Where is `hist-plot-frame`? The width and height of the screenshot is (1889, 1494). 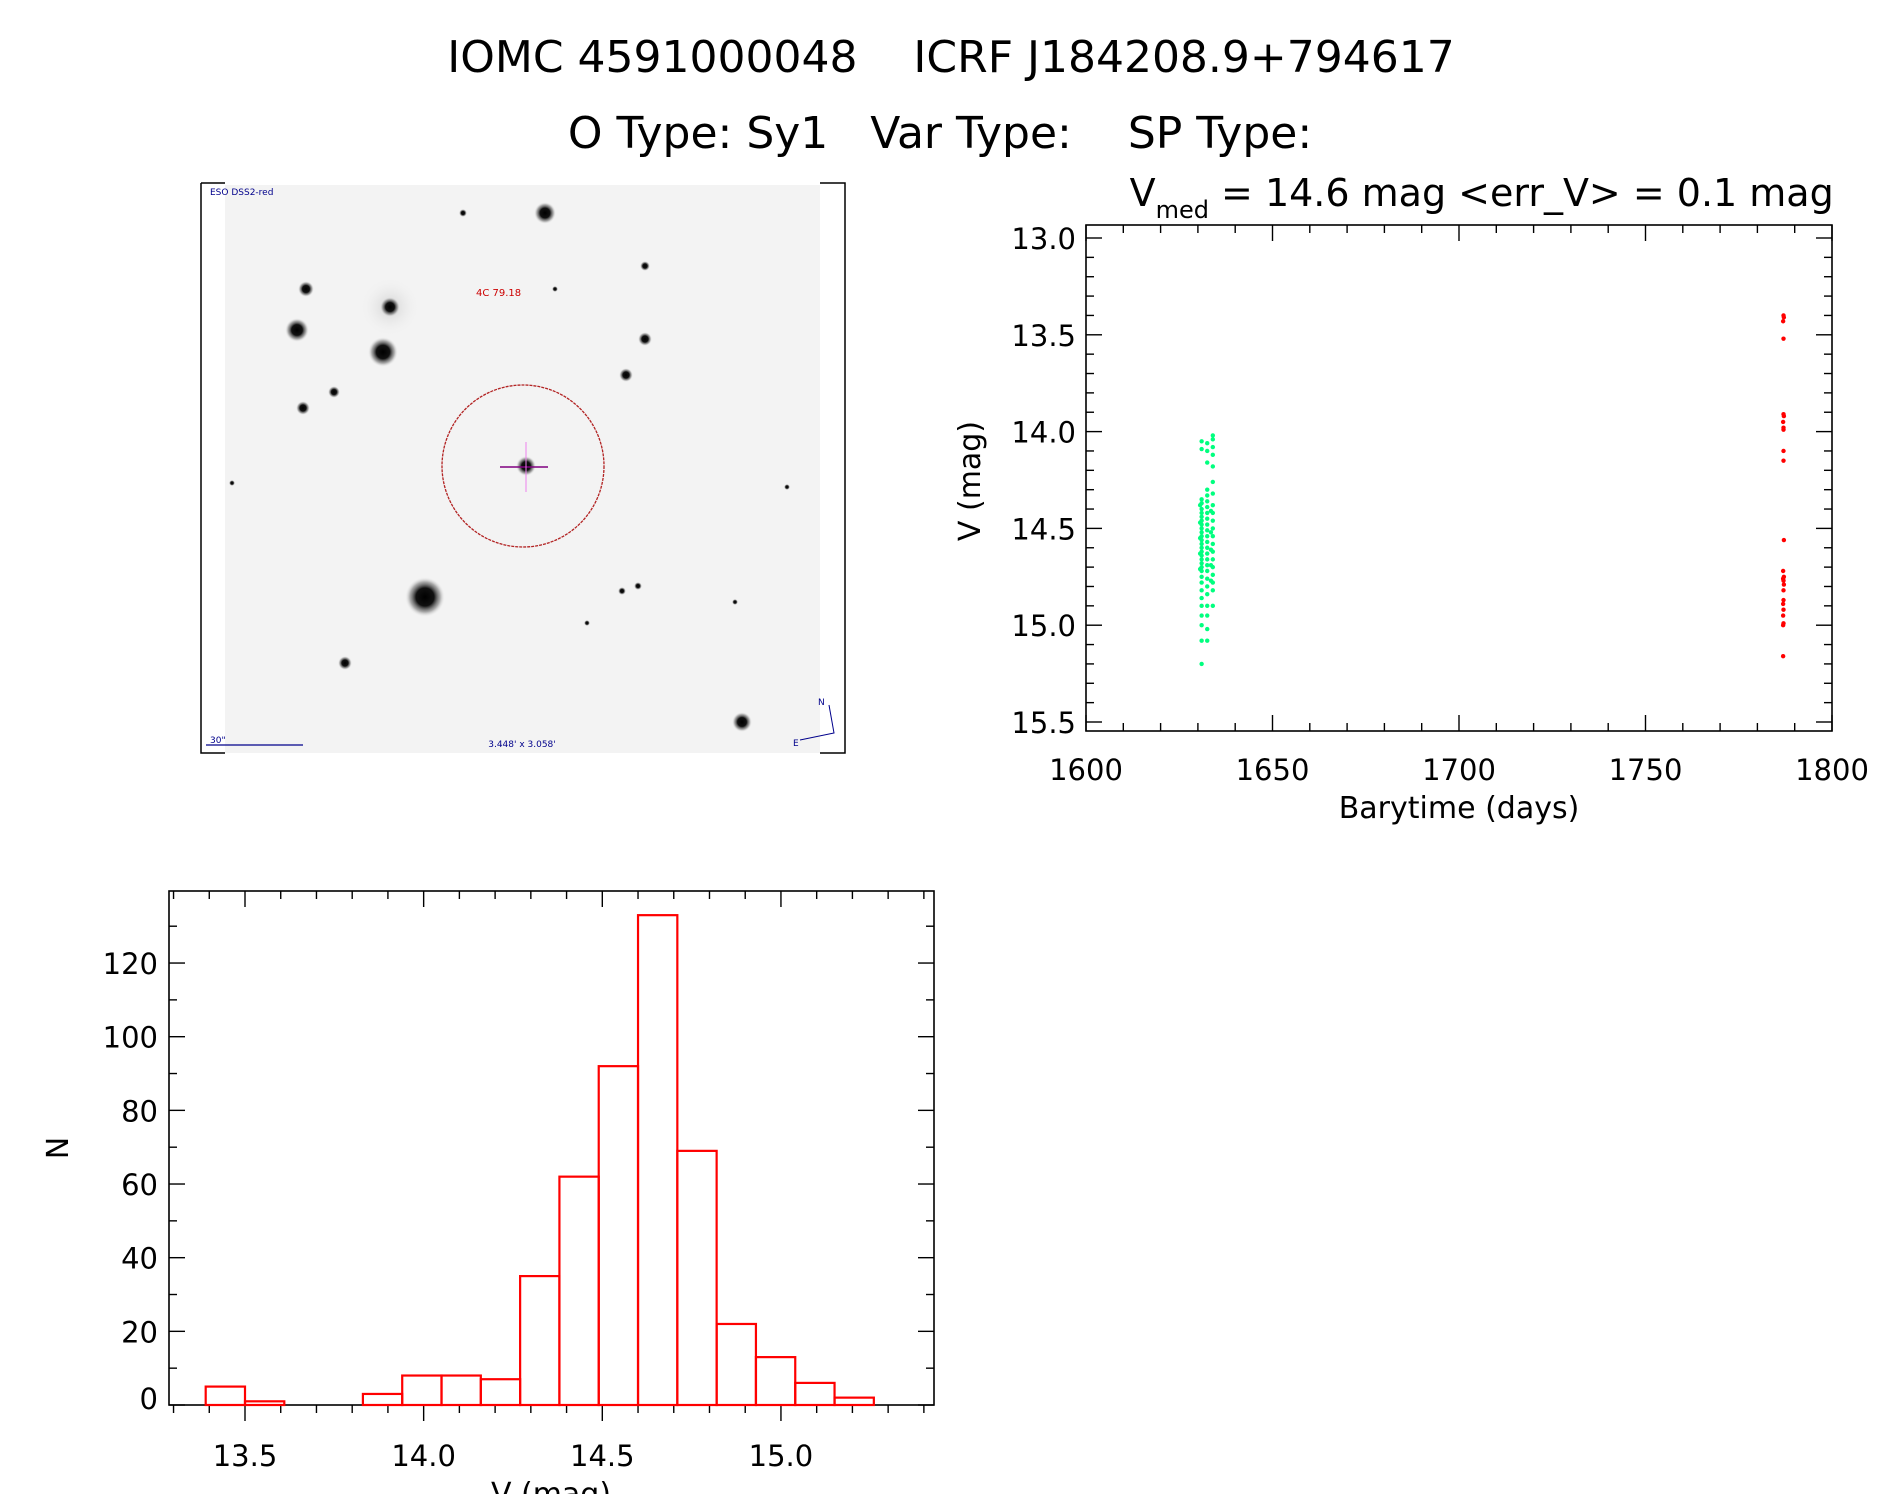
hist-plot-frame is located at coordinates (551, 1148).